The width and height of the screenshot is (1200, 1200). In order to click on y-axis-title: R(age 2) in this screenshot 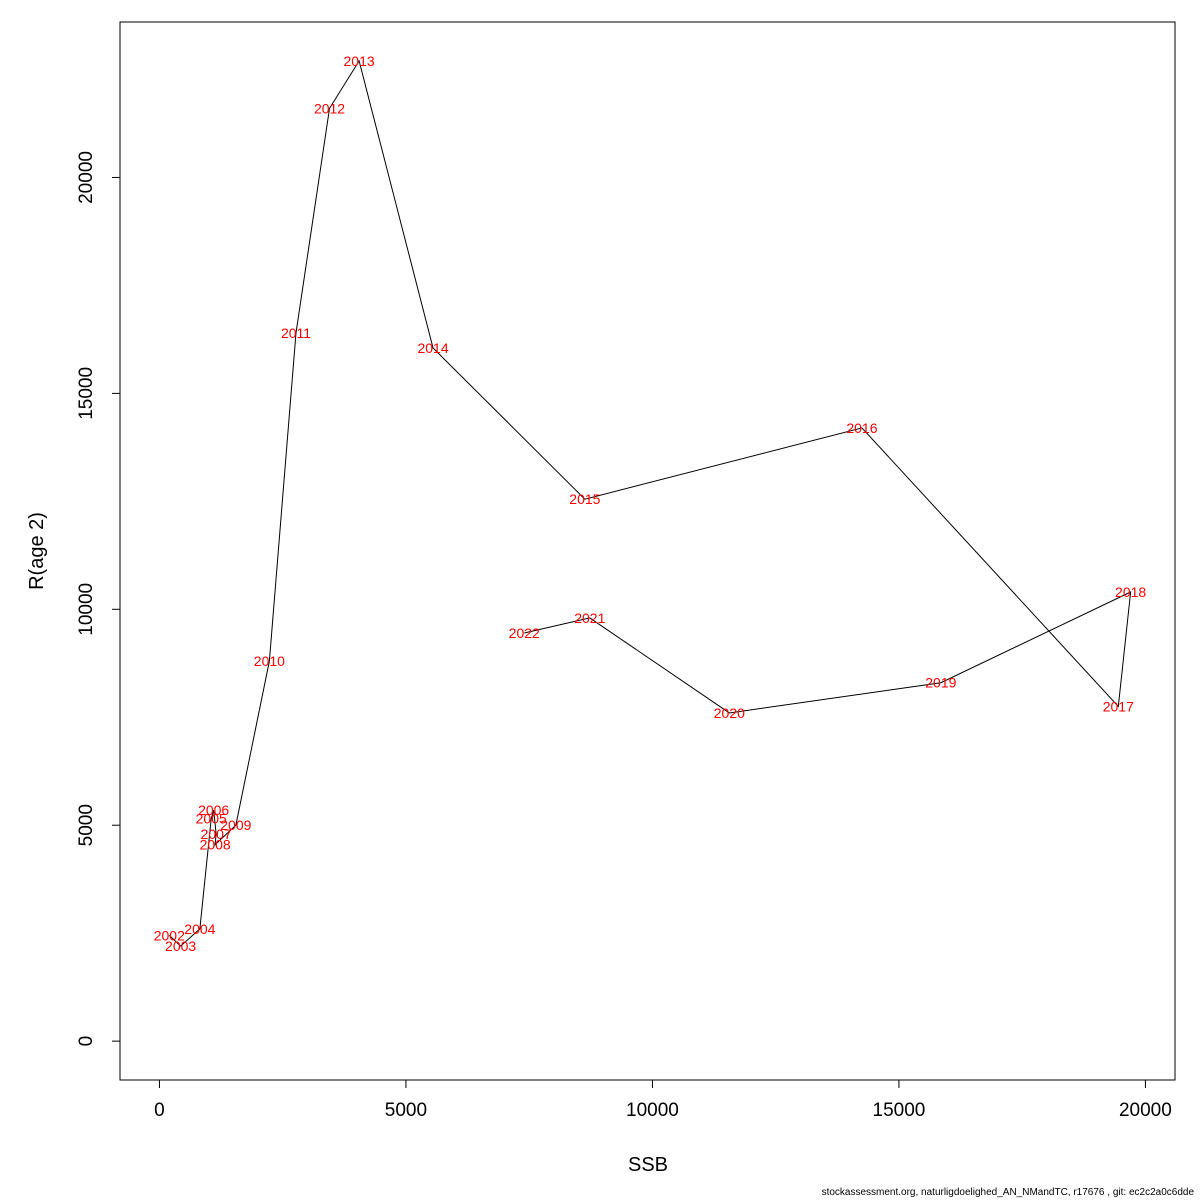, I will do `click(37, 551)`.